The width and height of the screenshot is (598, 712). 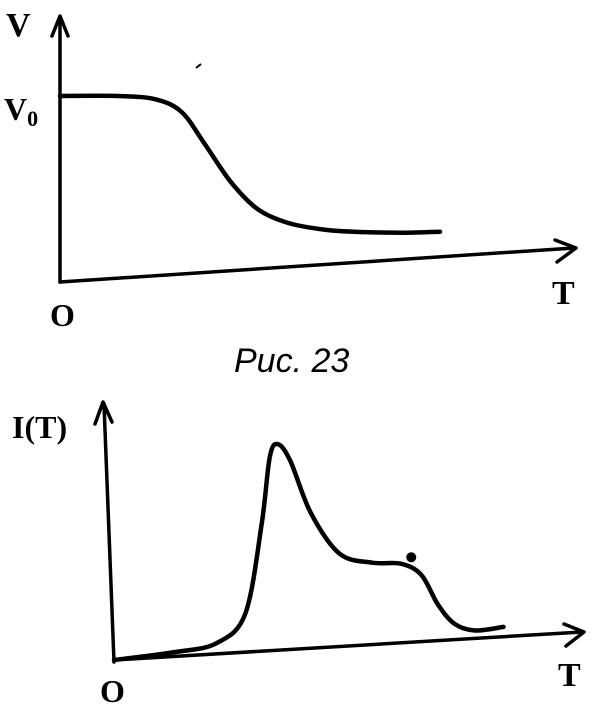 I want to click on top-x-axis, so click(x=317, y=265).